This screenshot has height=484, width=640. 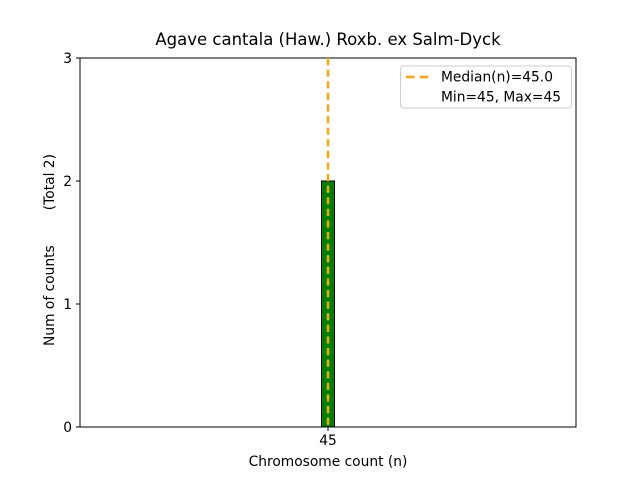 I want to click on legend: Median(n)=45.0 Min=45, Max=45, so click(x=486, y=87).